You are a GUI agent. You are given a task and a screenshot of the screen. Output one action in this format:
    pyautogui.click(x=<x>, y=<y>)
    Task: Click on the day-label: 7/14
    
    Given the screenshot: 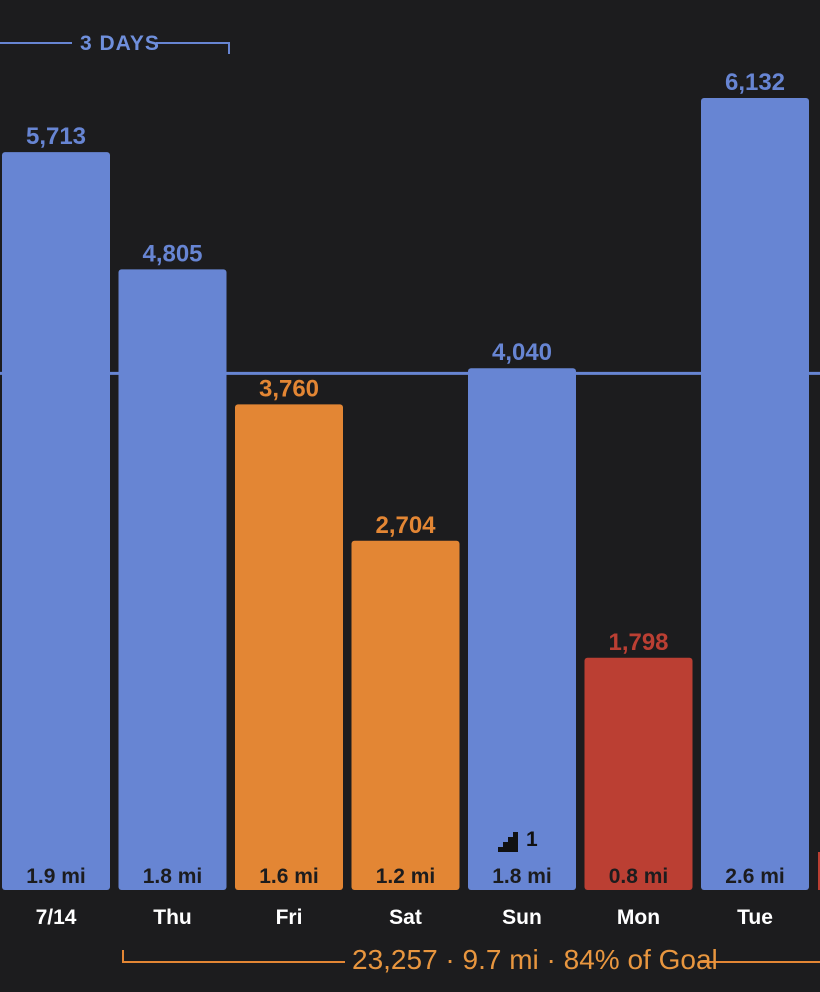 What is the action you would take?
    pyautogui.click(x=56, y=917)
    